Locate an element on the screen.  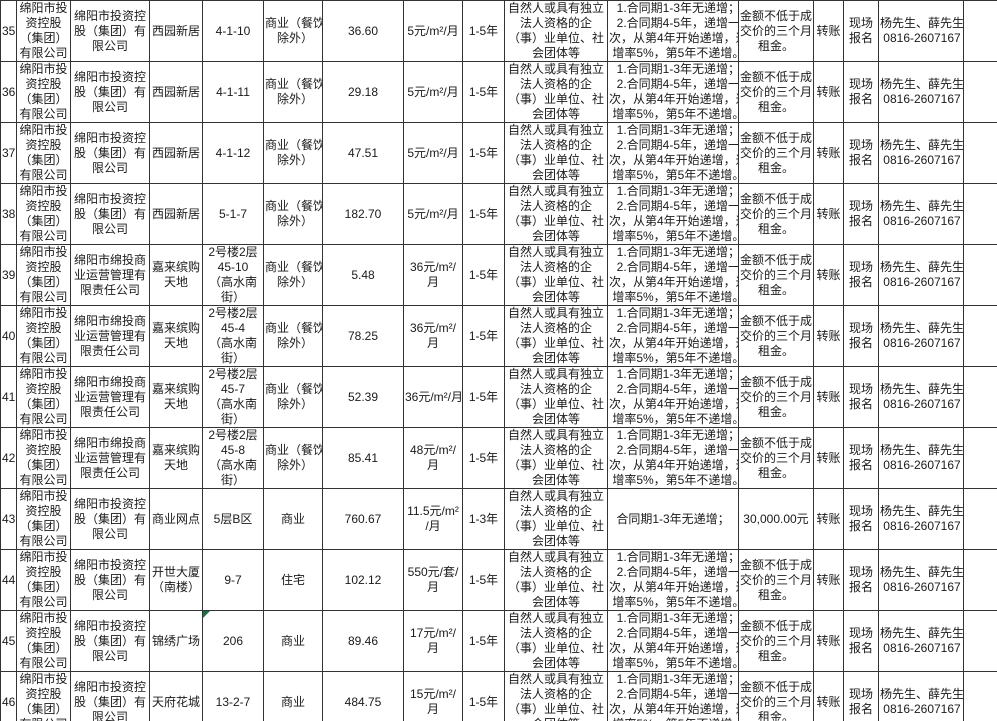
cell-row-number: 43 is located at coordinates (8, 519).